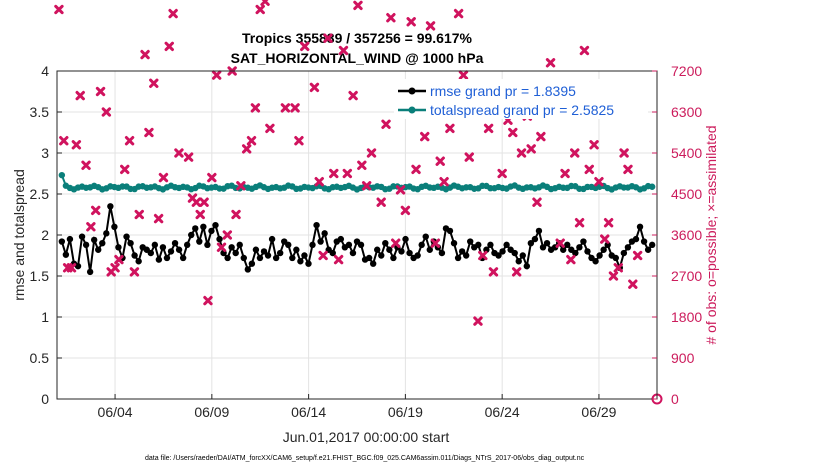 The width and height of the screenshot is (830, 470). I want to click on legend-box, so click(521, 99).